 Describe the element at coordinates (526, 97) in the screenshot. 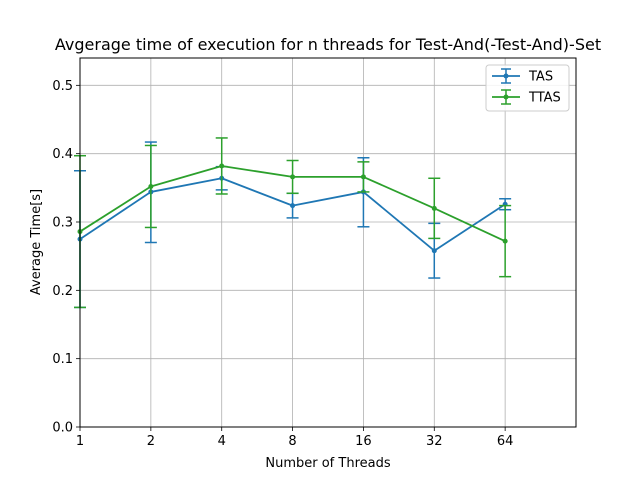

I see `legend-item-ttas: TTAS` at that location.